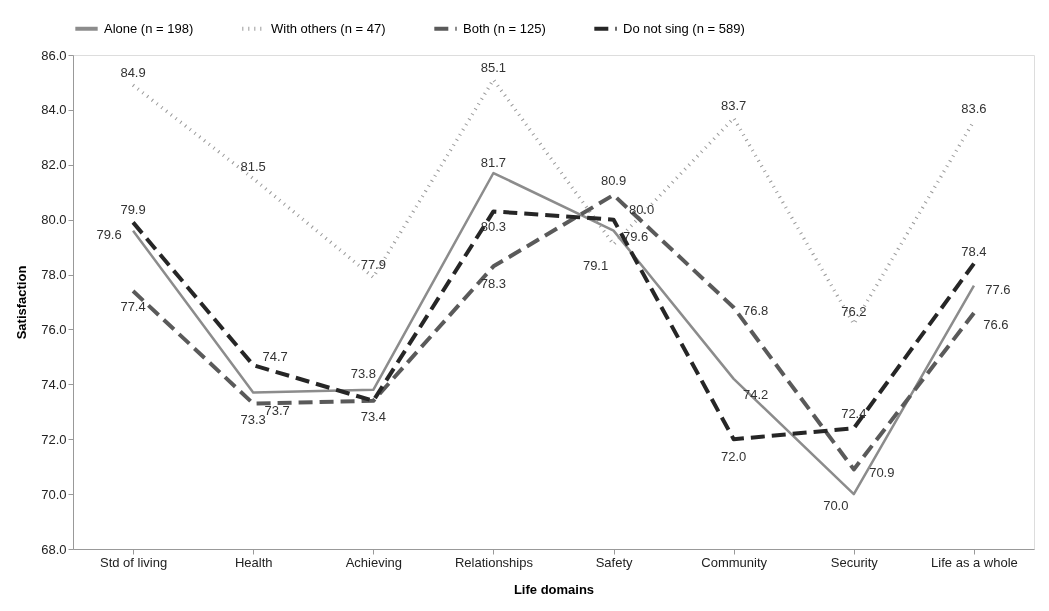 This screenshot has width=1049, height=611. Describe the element at coordinates (493, 227) in the screenshot. I see `data-label: 80.3` at that location.